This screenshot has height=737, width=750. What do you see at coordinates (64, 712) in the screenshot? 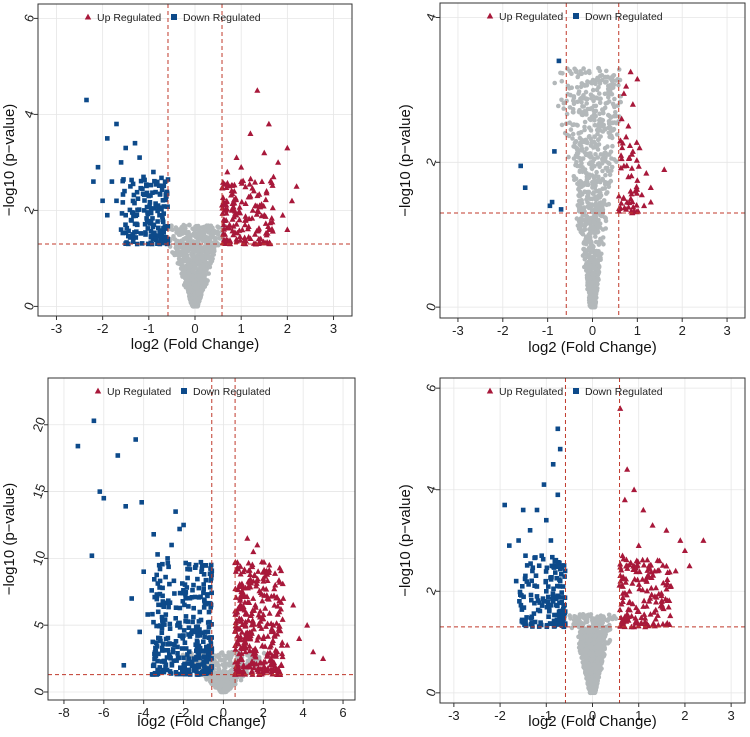
I see `x-tick-label: -8` at bounding box center [64, 712].